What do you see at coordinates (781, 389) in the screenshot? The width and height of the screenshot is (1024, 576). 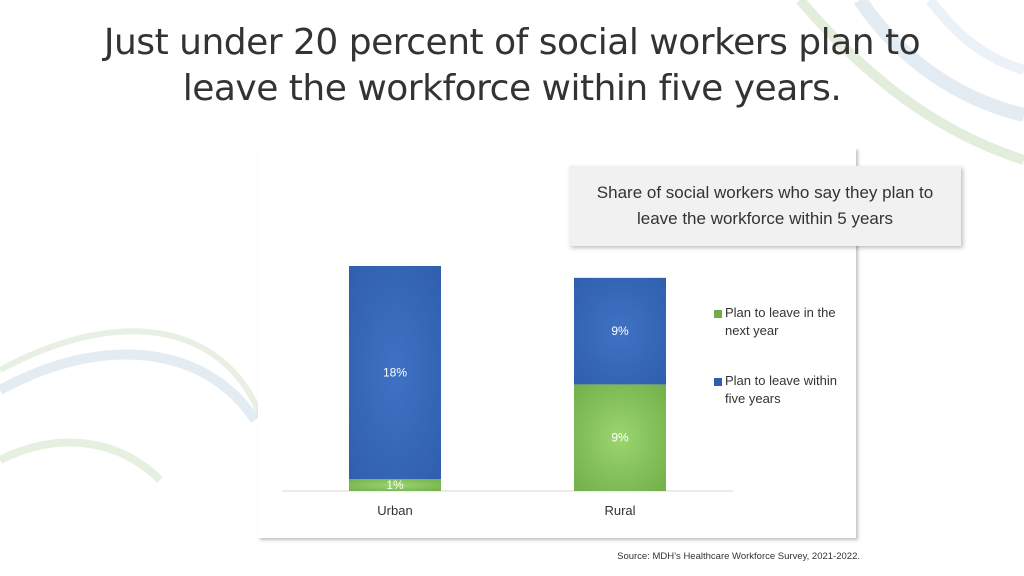 I see `legend-label: Plan to leave within five years` at bounding box center [781, 389].